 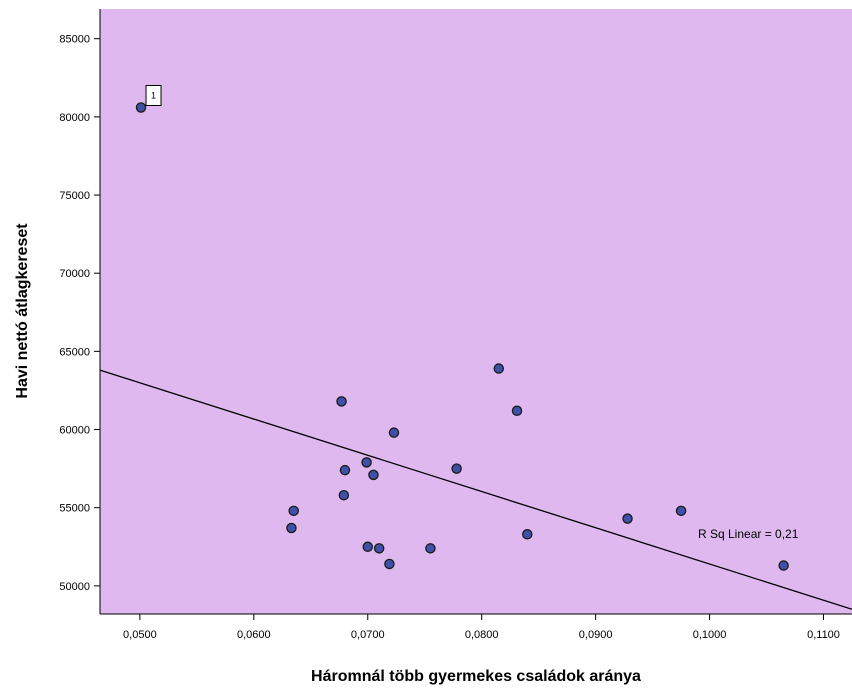 What do you see at coordinates (74, 352) in the screenshot?
I see `y-tick-label: 65000` at bounding box center [74, 352].